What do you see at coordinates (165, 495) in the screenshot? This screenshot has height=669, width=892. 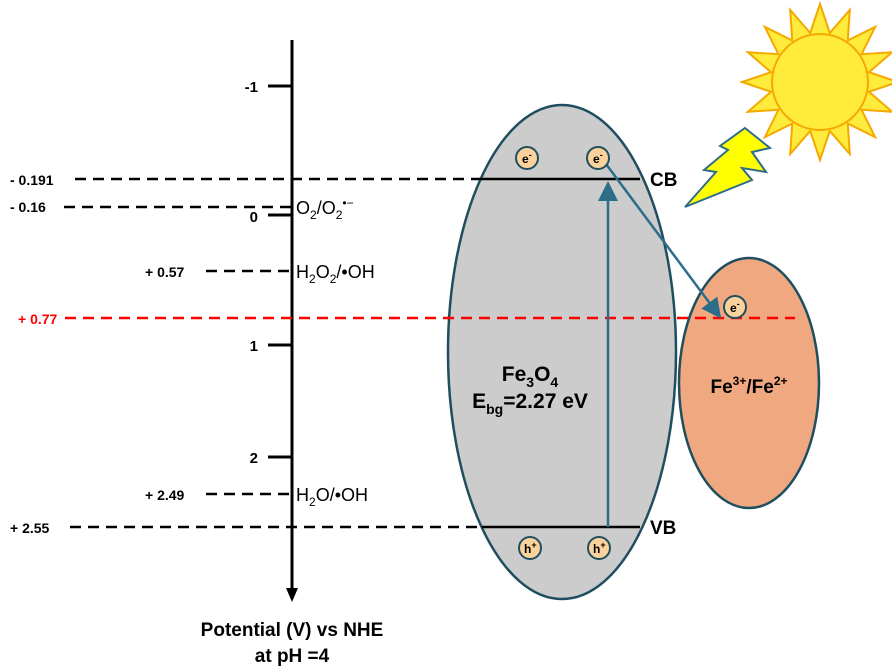 I see `level-h2o-value: + 2.49` at bounding box center [165, 495].